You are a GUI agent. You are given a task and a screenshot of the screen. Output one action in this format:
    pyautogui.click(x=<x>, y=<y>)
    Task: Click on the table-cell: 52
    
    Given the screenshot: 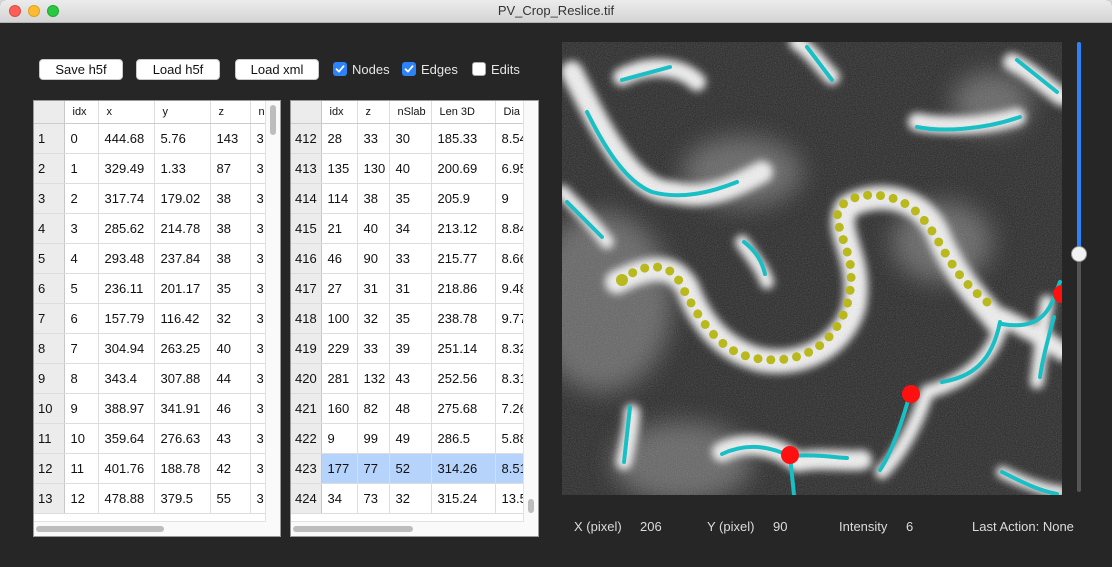 What is the action you would take?
    pyautogui.click(x=410, y=468)
    